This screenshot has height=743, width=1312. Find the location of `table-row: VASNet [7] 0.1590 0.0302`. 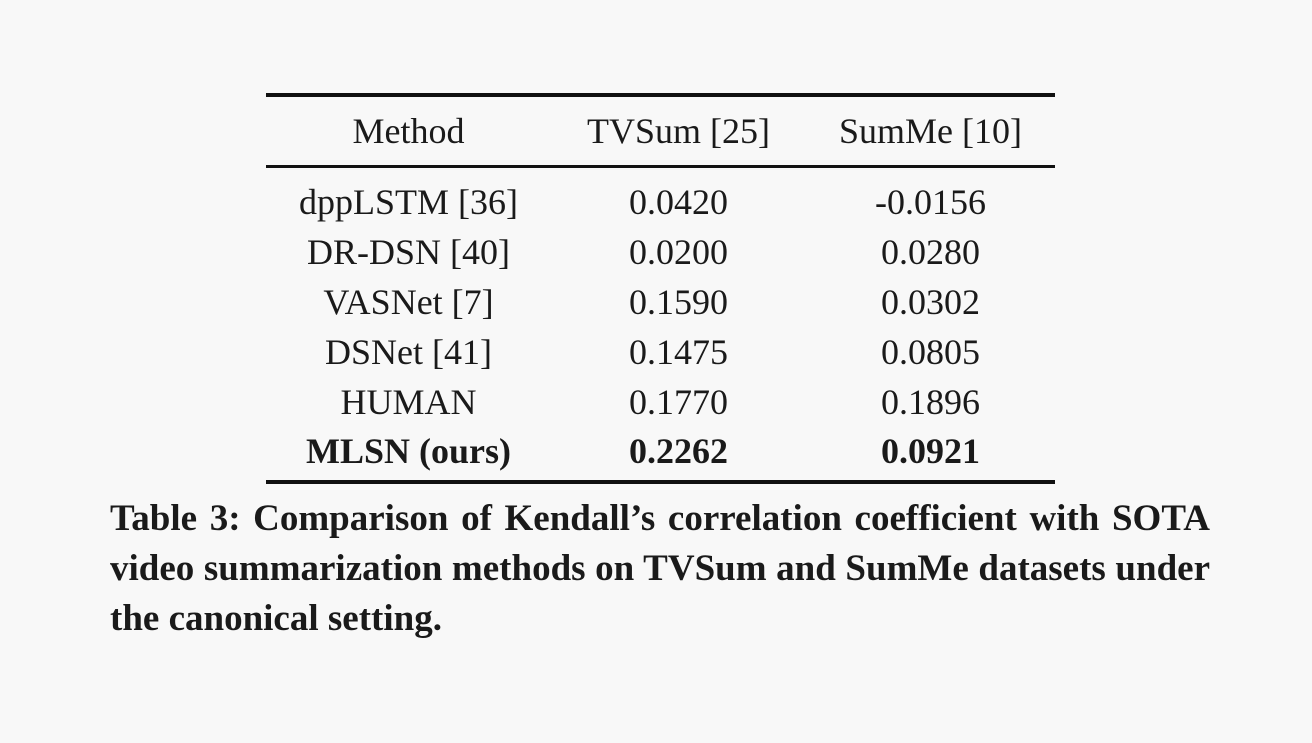

table-row: VASNet [7] 0.1590 0.0302 is located at coordinates (660, 302).